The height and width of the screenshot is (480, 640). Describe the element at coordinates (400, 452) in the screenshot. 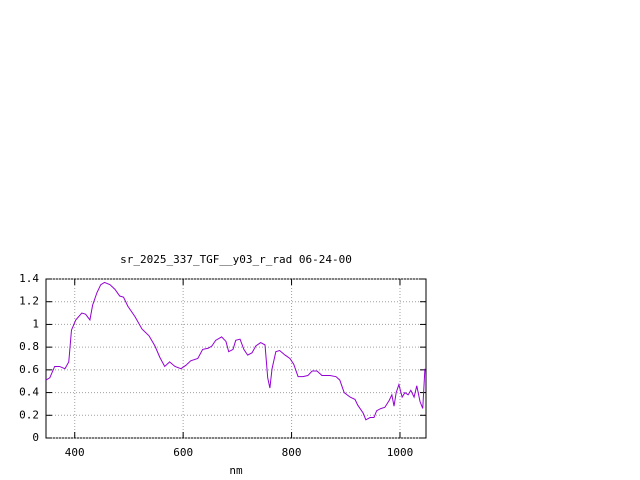

I see `x-tick-label: 1000` at that location.